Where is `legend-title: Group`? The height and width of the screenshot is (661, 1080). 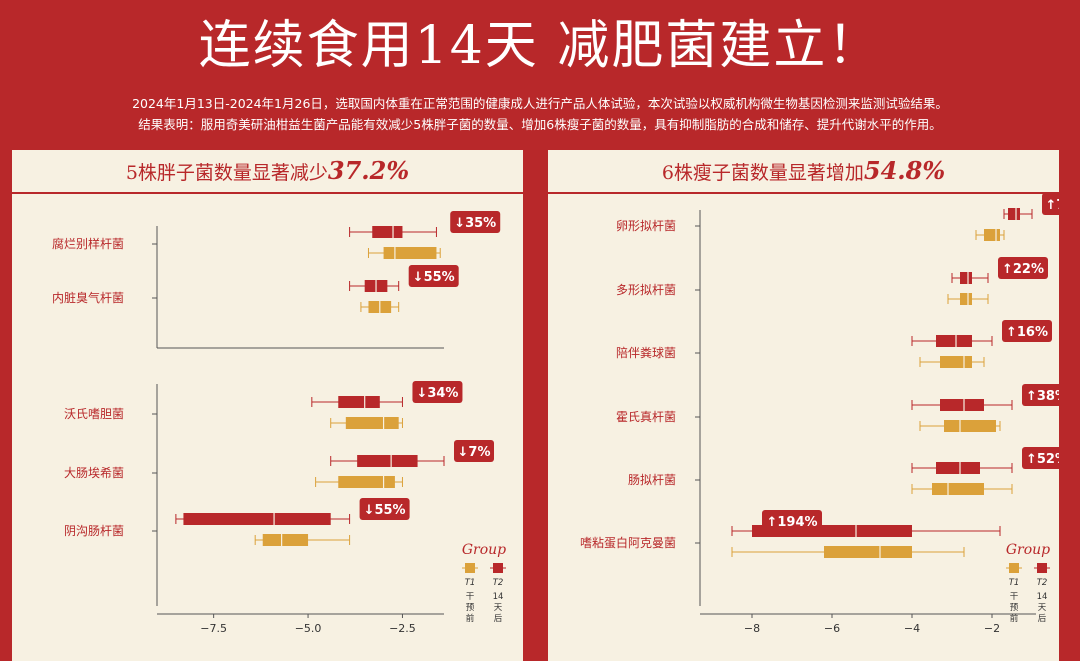
legend-title: Group is located at coordinates (1028, 550).